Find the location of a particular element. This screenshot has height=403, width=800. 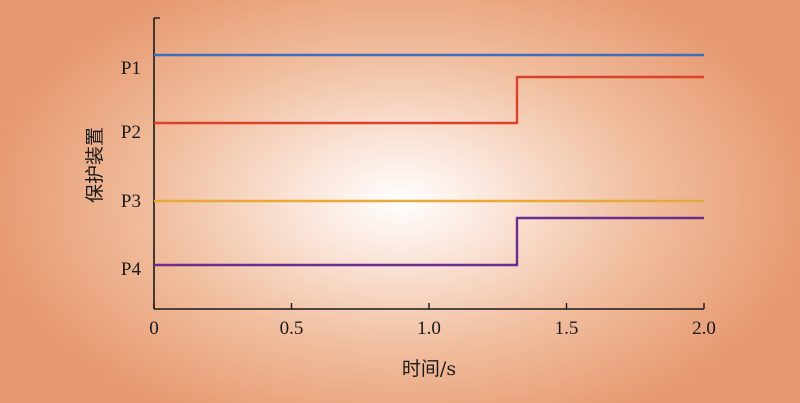

y-tick-labels: P1 P2 P3 P4 is located at coordinates (131, 169).